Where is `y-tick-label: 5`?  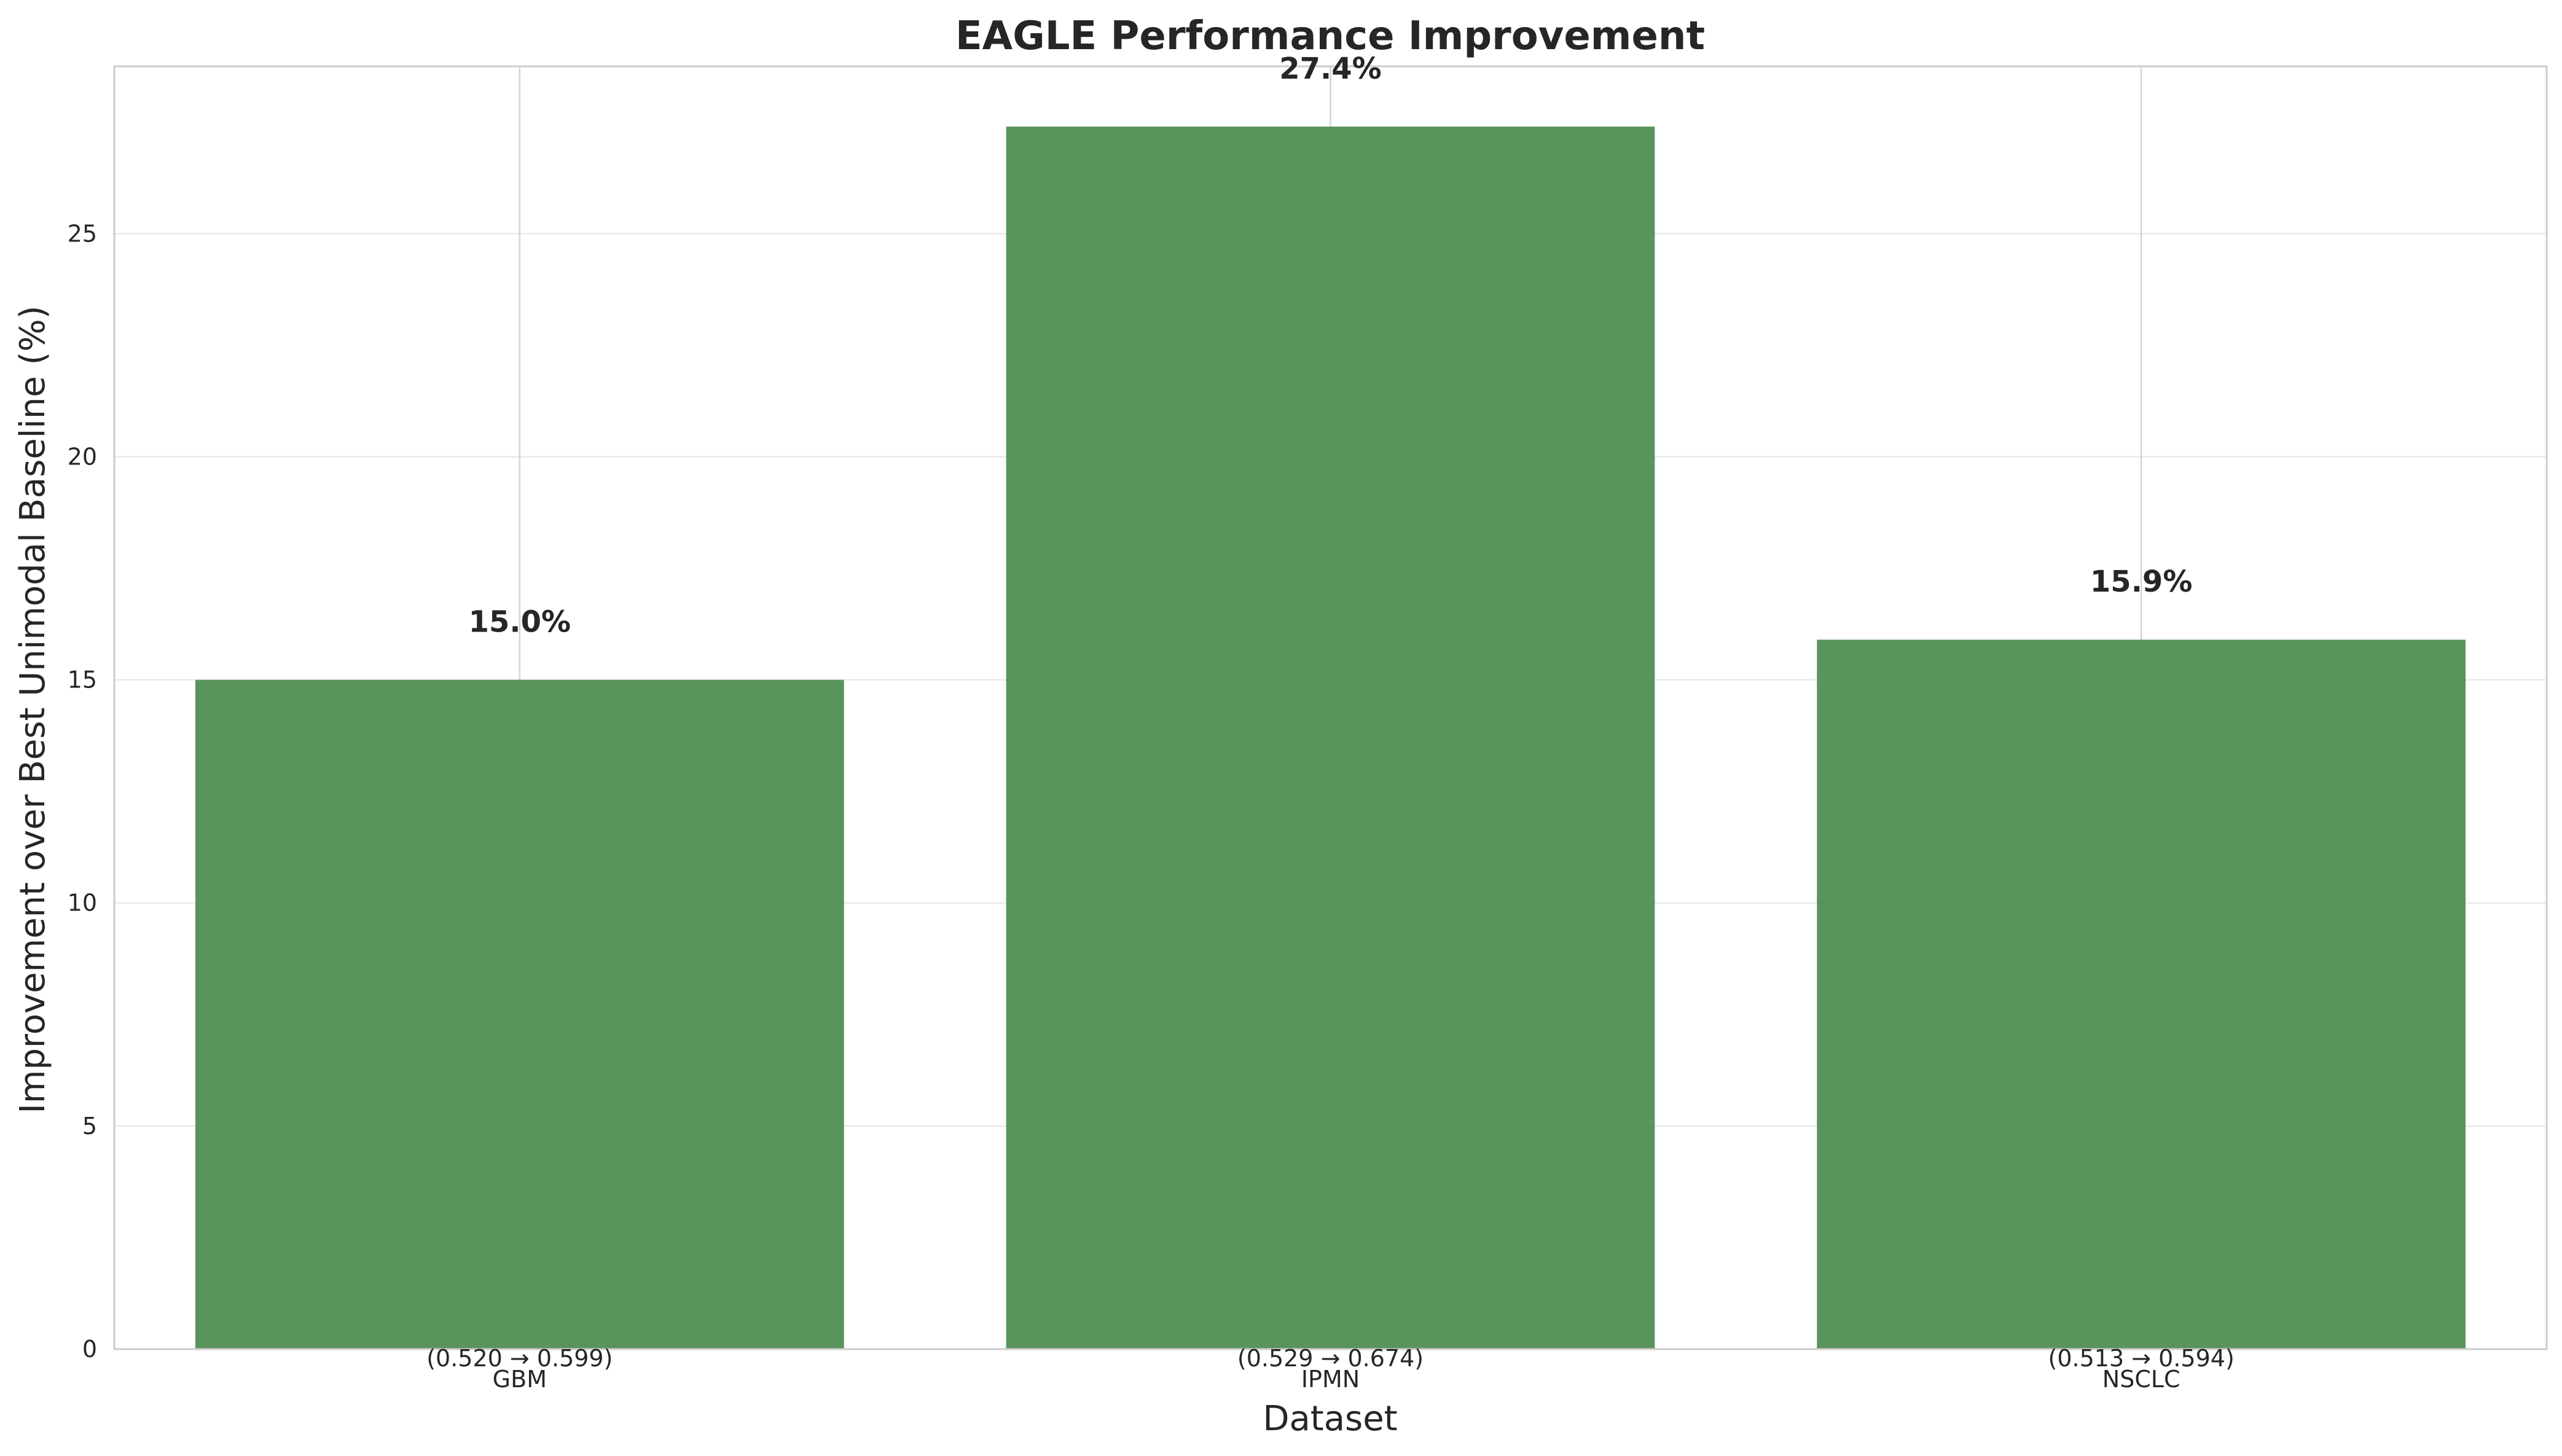
y-tick-label: 5 is located at coordinates (89, 1126).